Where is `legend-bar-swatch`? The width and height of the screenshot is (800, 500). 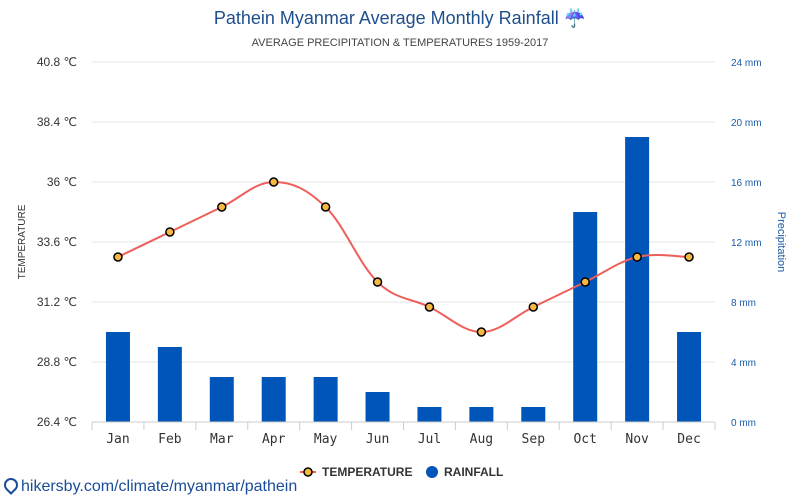
legend-bar-swatch is located at coordinates (432, 472).